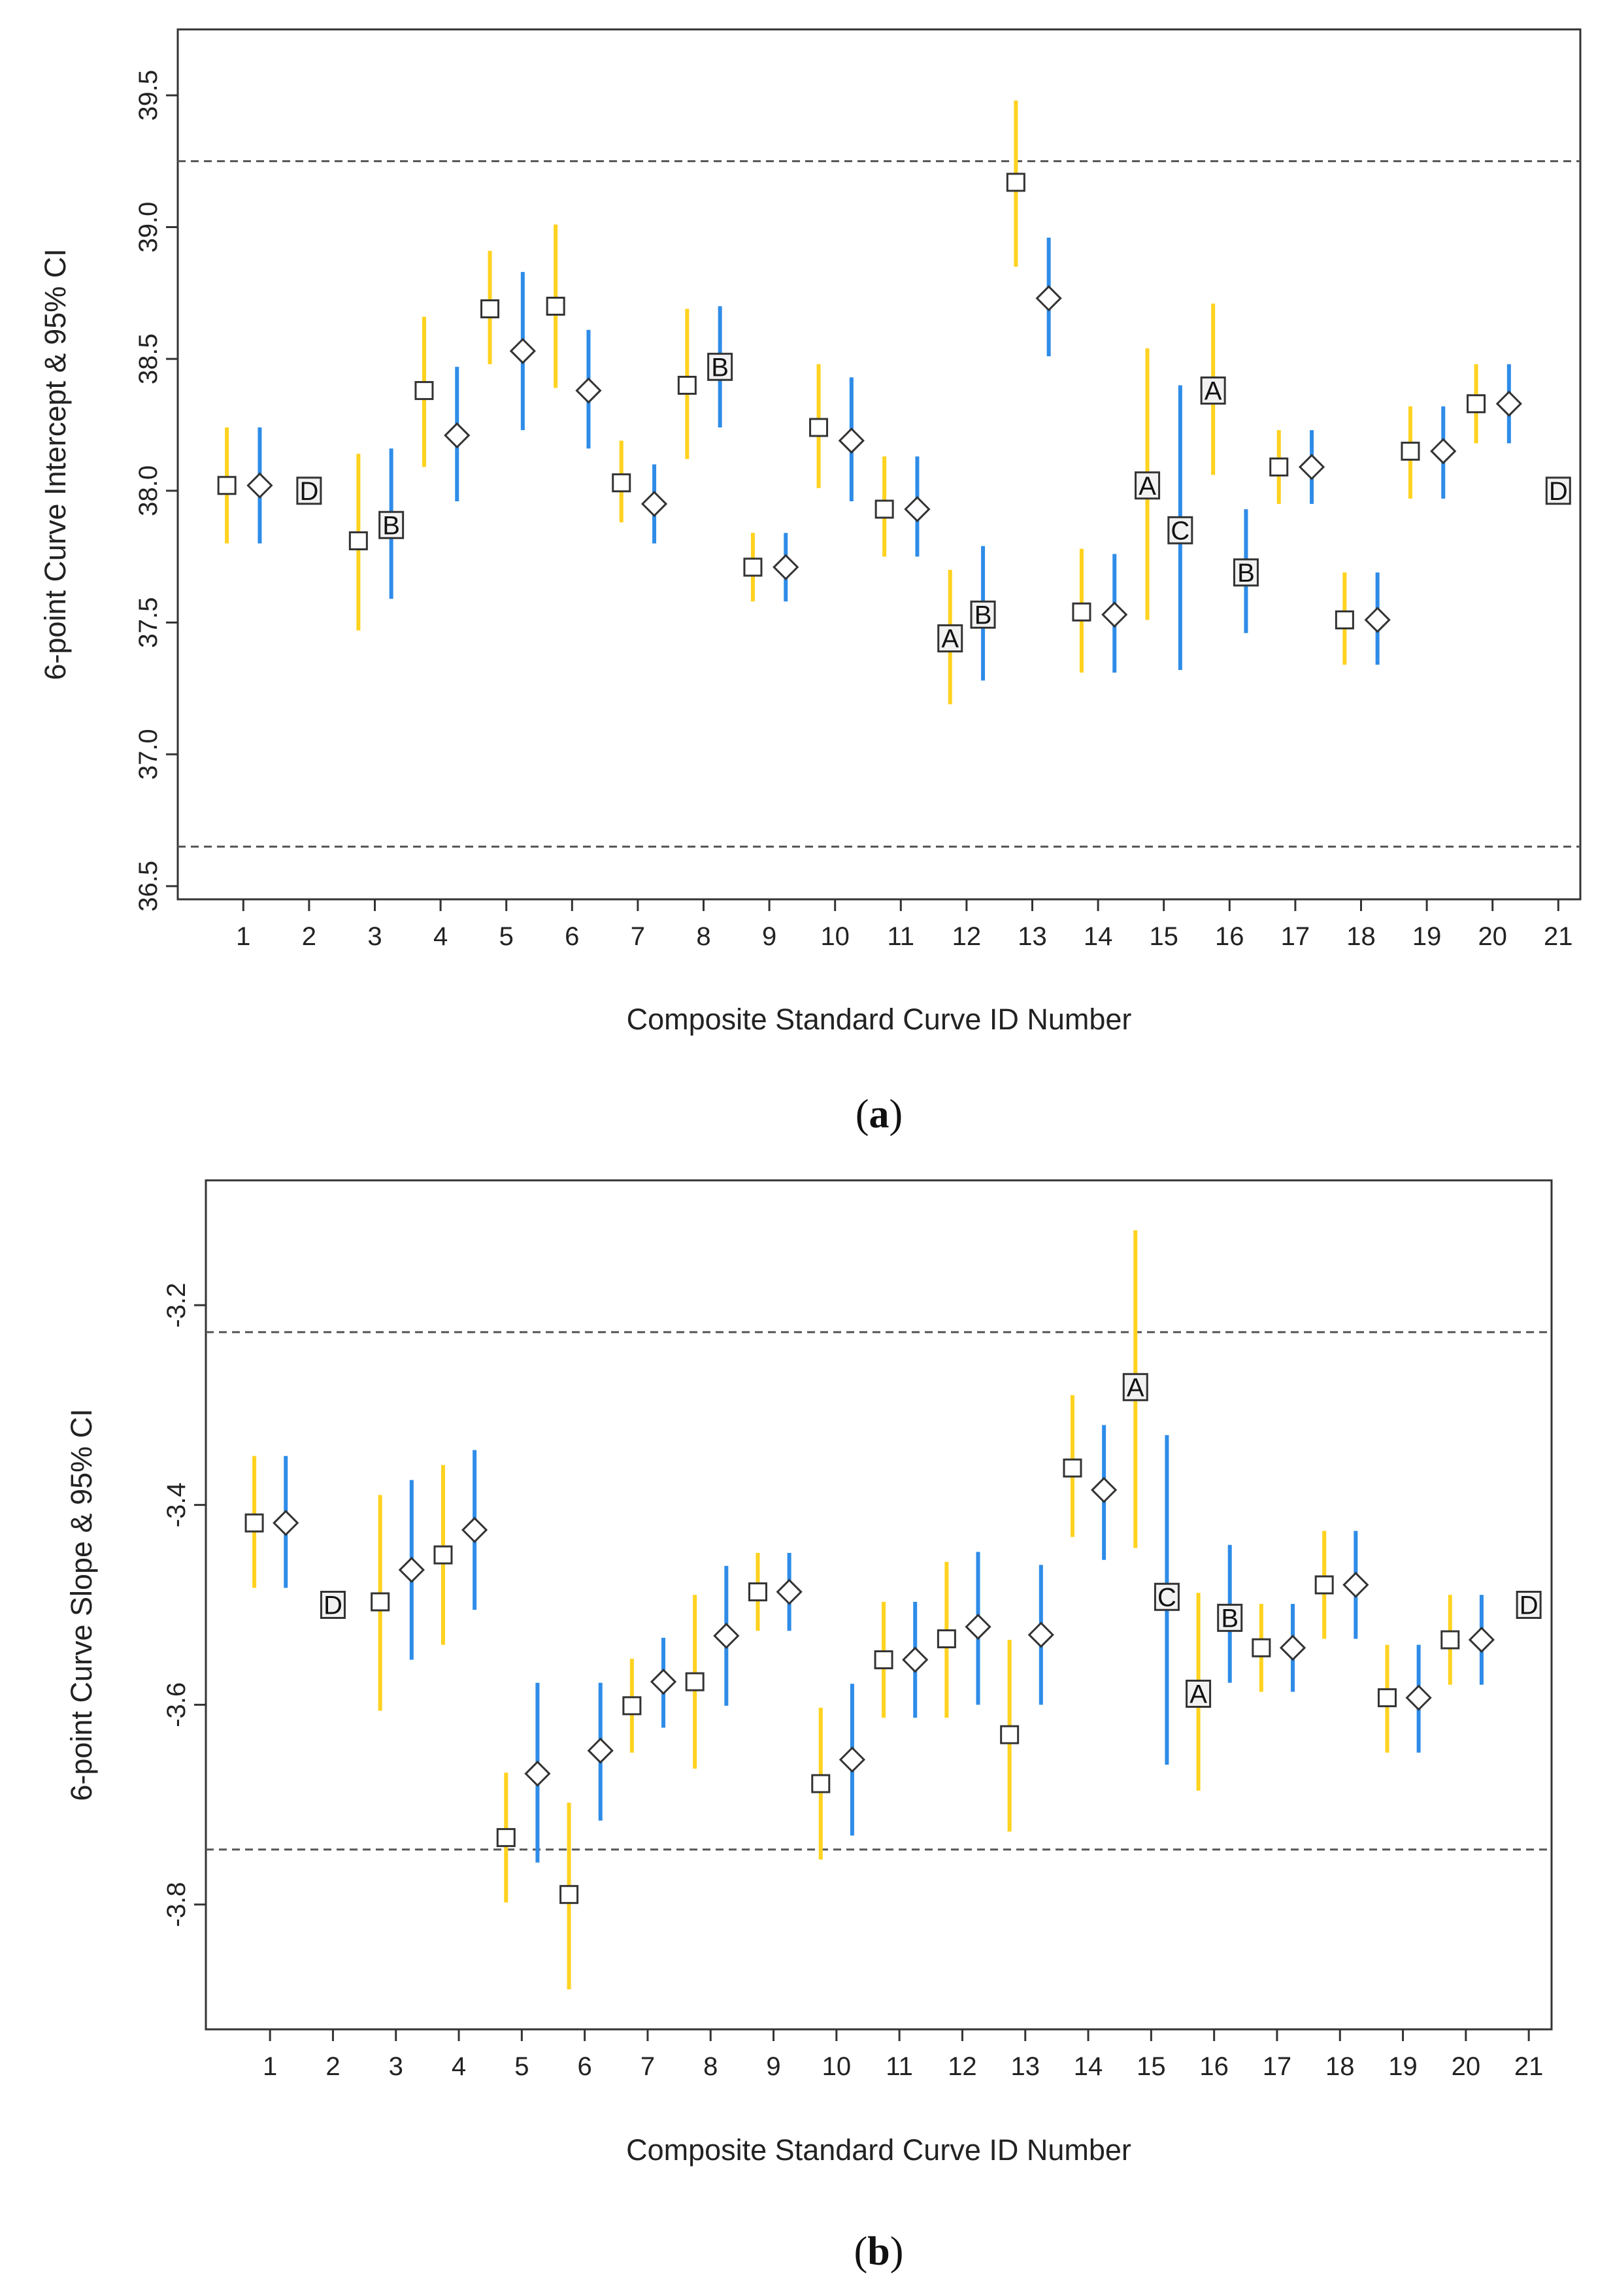  What do you see at coordinates (647, 2066) in the screenshot?
I see `x-tick-label-b: 7` at bounding box center [647, 2066].